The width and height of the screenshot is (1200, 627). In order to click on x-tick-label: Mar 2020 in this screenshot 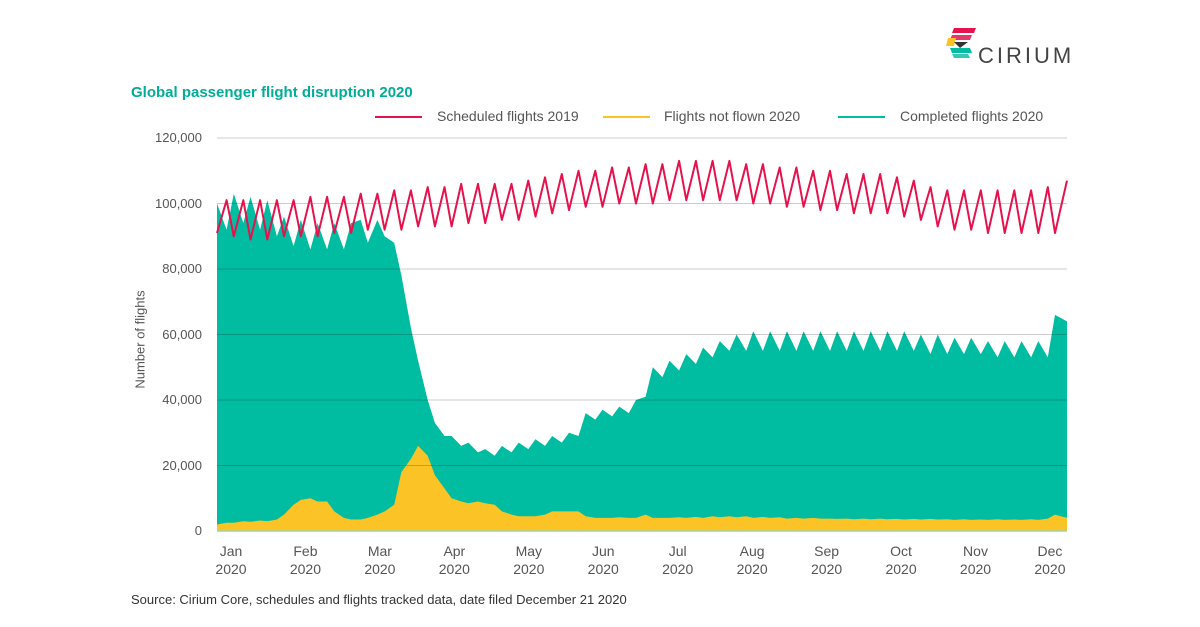, I will do `click(380, 560)`.